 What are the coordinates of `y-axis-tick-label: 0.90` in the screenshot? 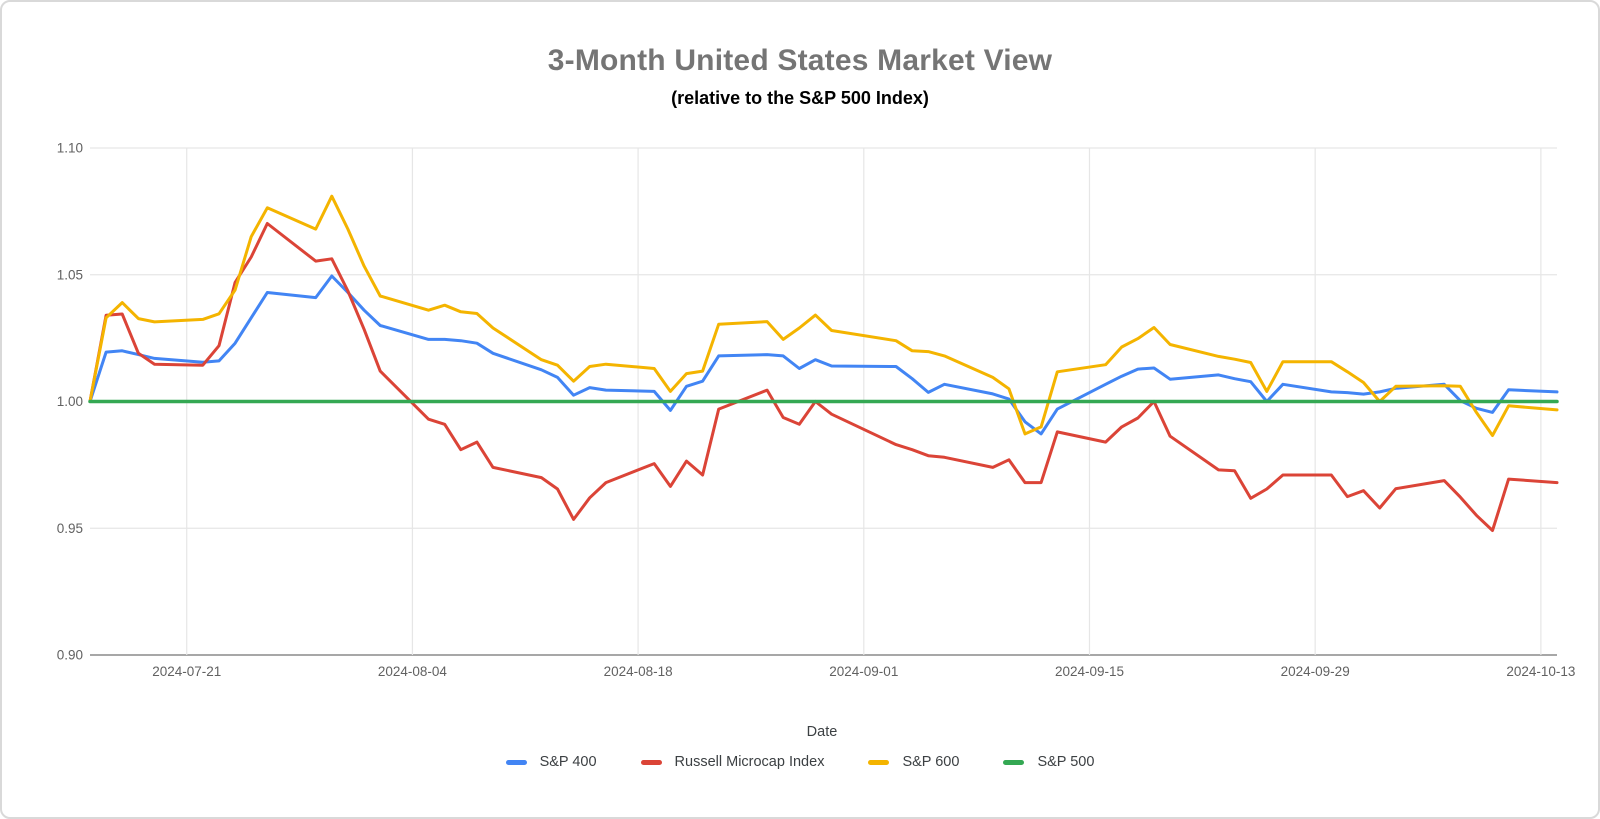 It's located at (70, 655).